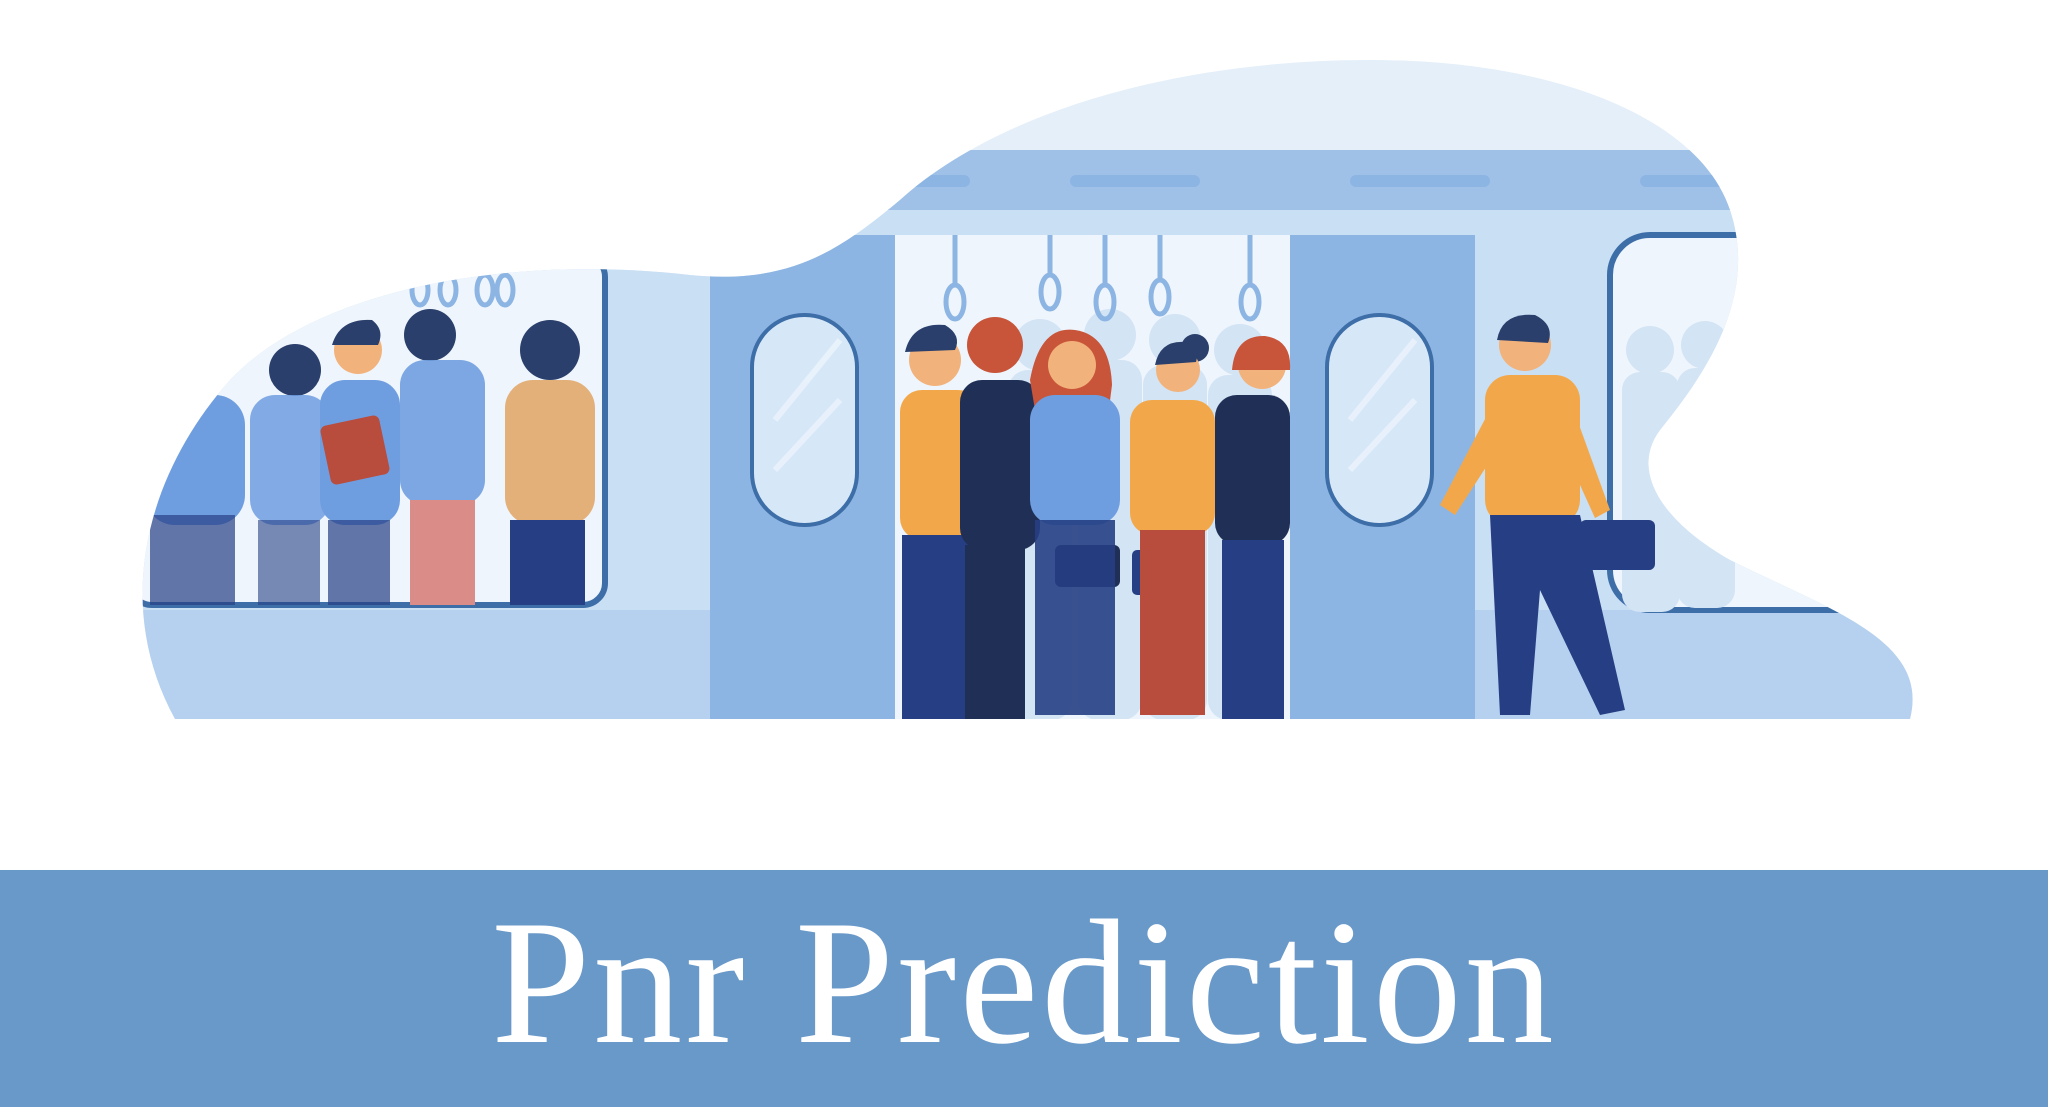 The width and height of the screenshot is (2048, 1107). I want to click on doorway-passengers, so click(1095, 518).